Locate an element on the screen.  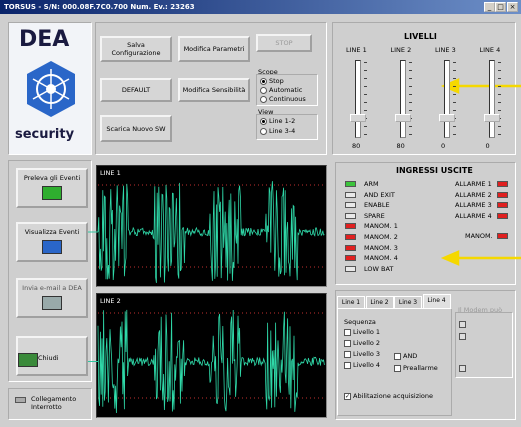
maximize-button: □ is located at coordinates (500, 7).